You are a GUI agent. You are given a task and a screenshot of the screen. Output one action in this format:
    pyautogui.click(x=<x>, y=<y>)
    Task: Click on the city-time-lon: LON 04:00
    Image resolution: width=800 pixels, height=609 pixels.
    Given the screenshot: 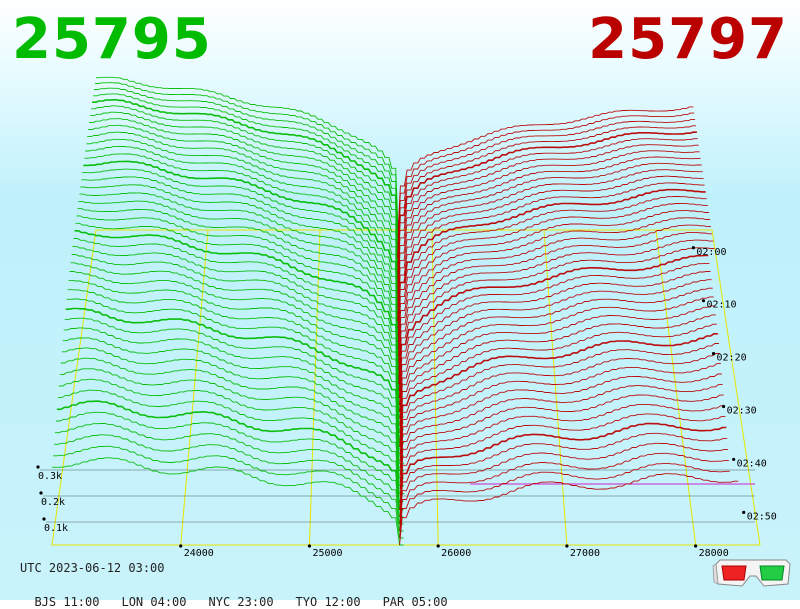 What is the action you would take?
    pyautogui.click(x=154, y=602)
    